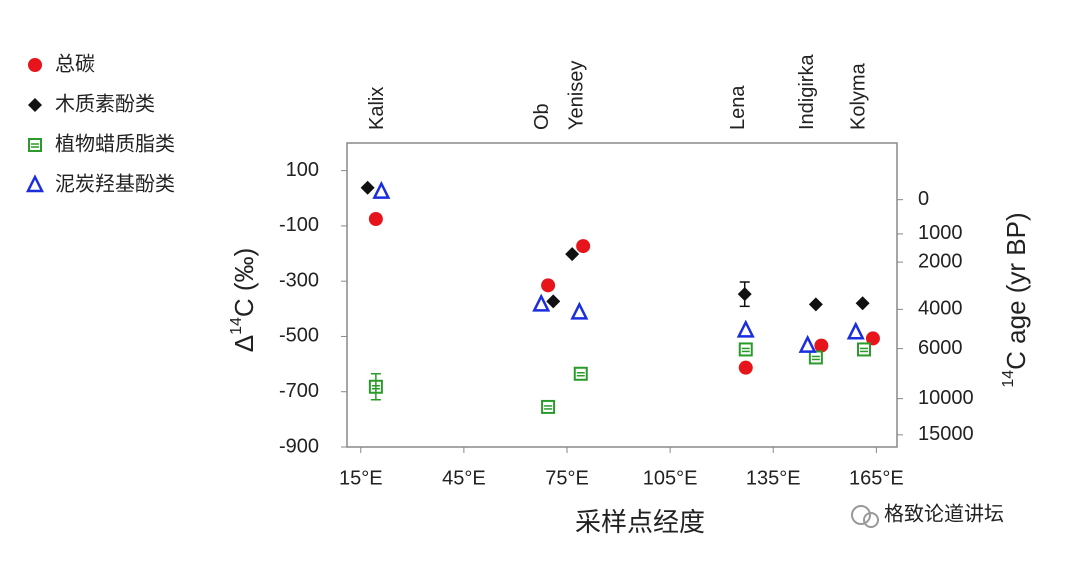 The image size is (1080, 561). What do you see at coordinates (858, 96) in the screenshot?
I see `x2-tick-label: Kolyma` at bounding box center [858, 96].